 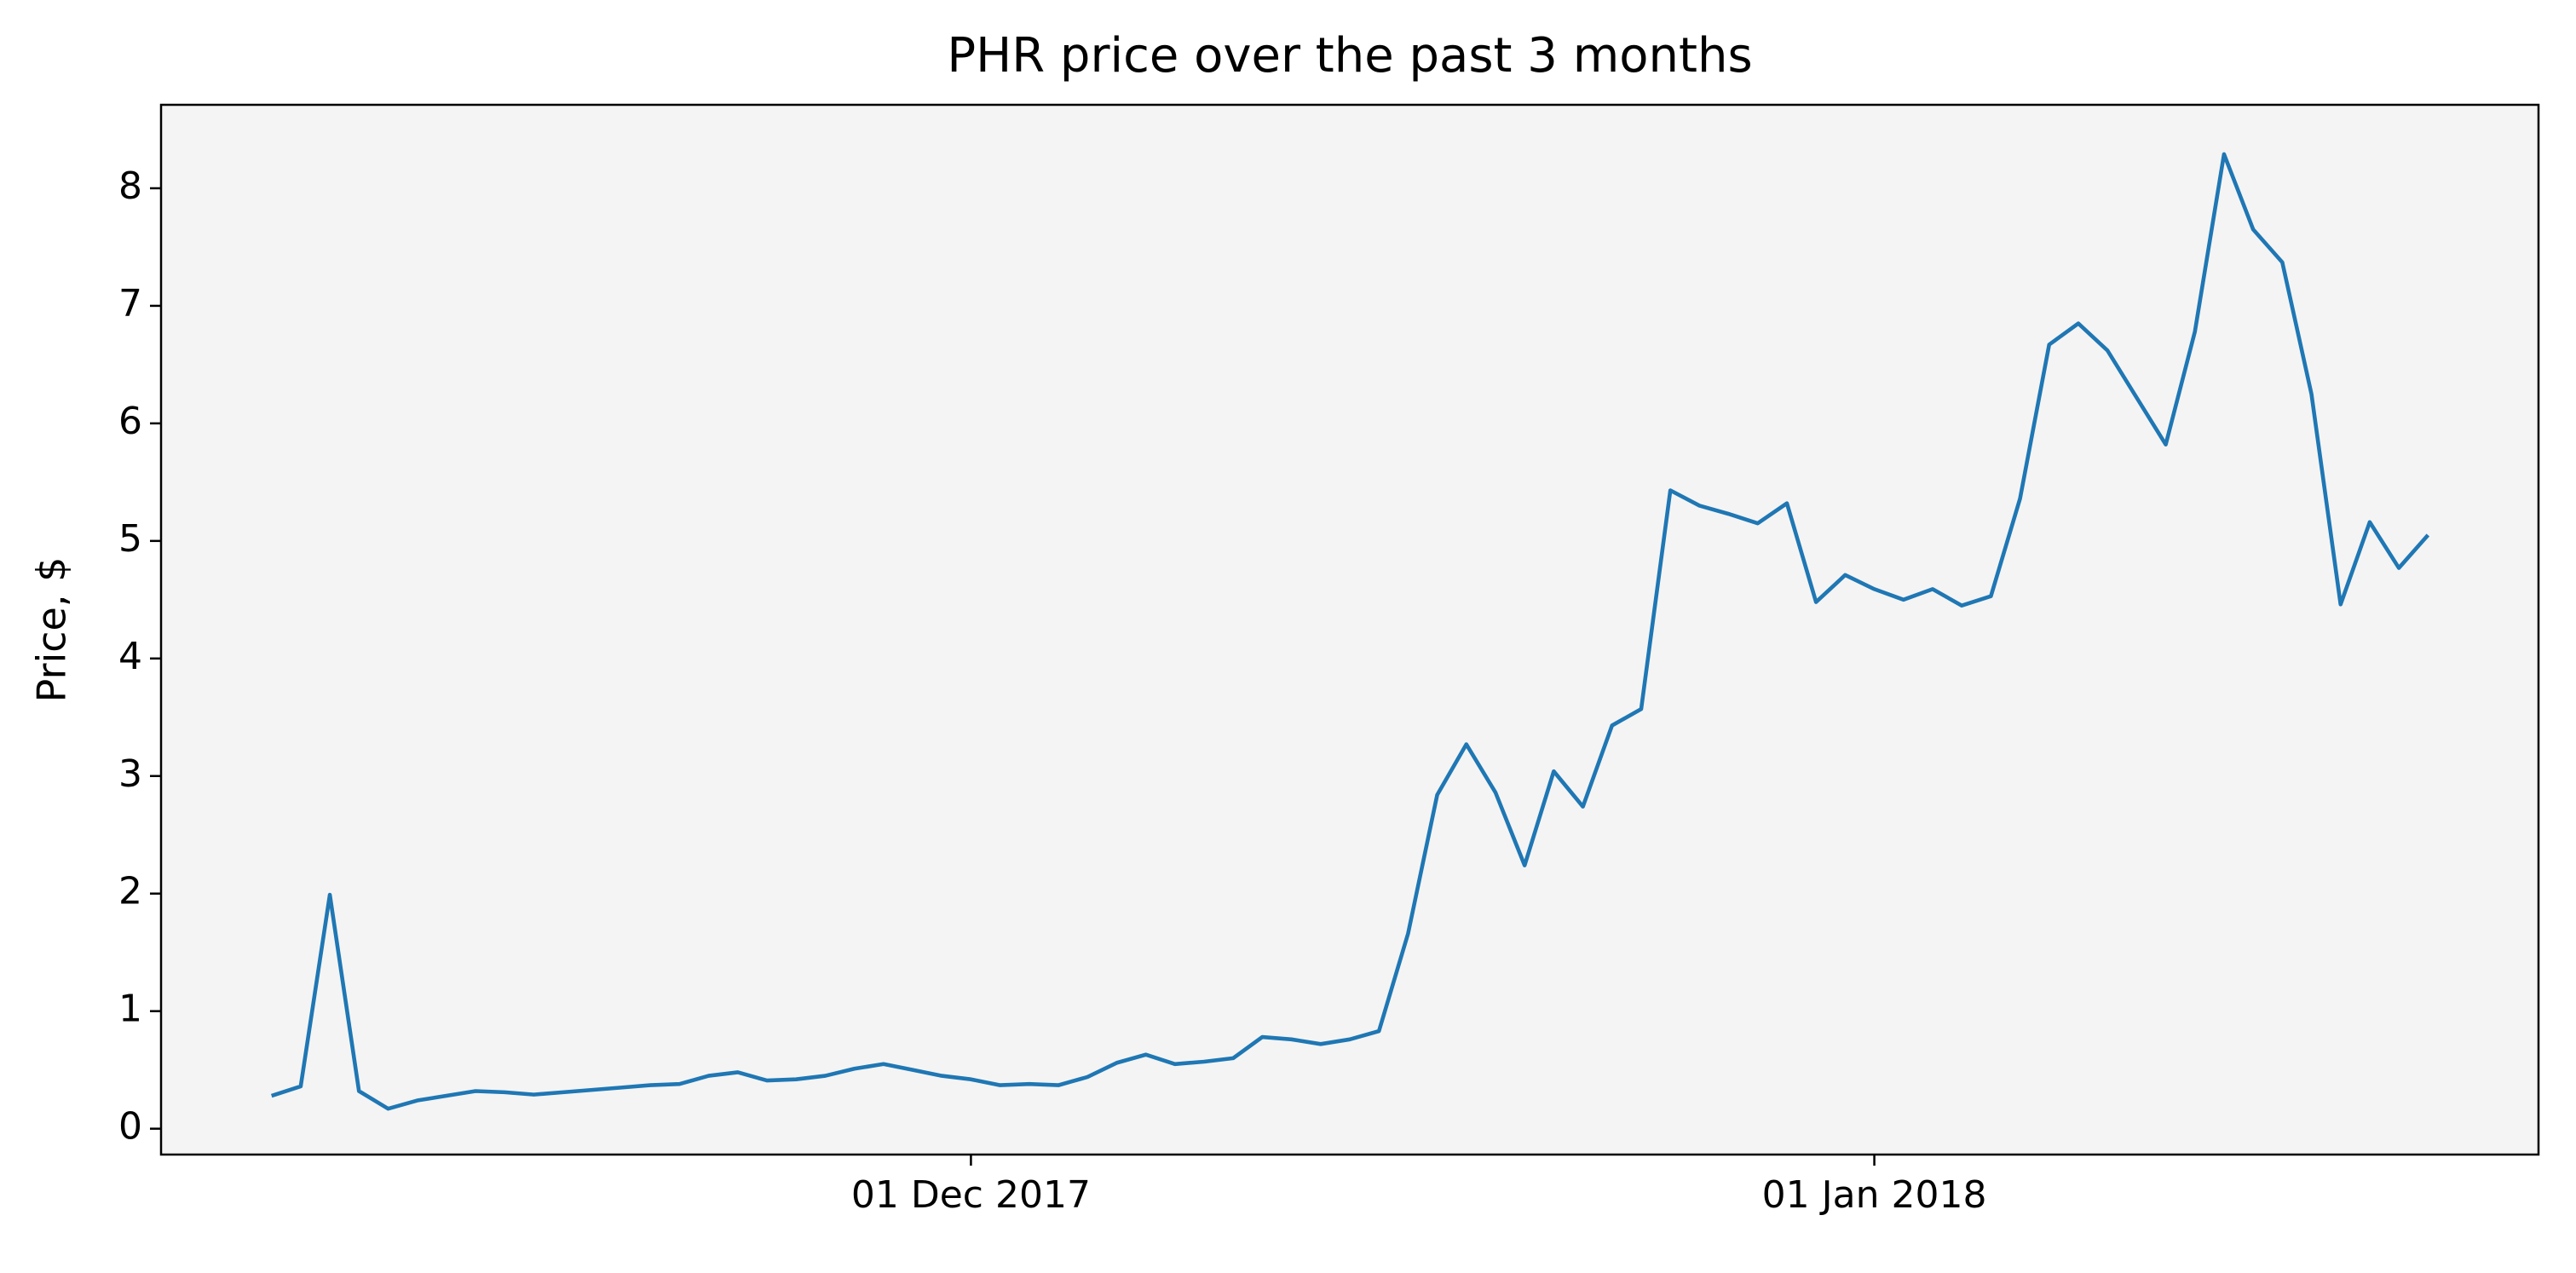 What do you see at coordinates (1874, 1195) in the screenshot?
I see `x-tick-label: 01 Jan 2018` at bounding box center [1874, 1195].